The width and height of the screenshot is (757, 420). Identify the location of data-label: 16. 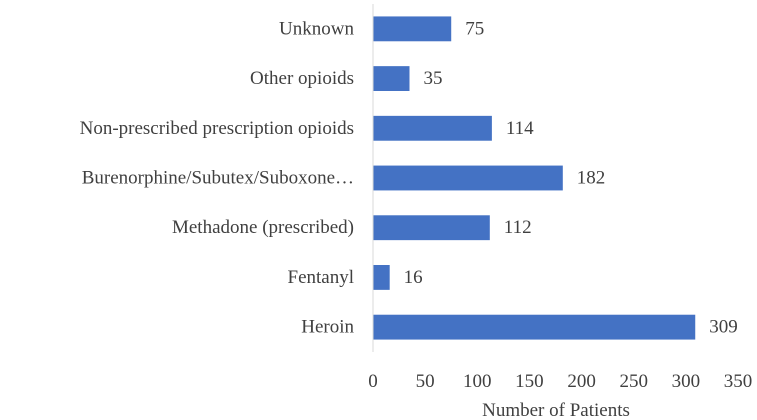
(413, 277).